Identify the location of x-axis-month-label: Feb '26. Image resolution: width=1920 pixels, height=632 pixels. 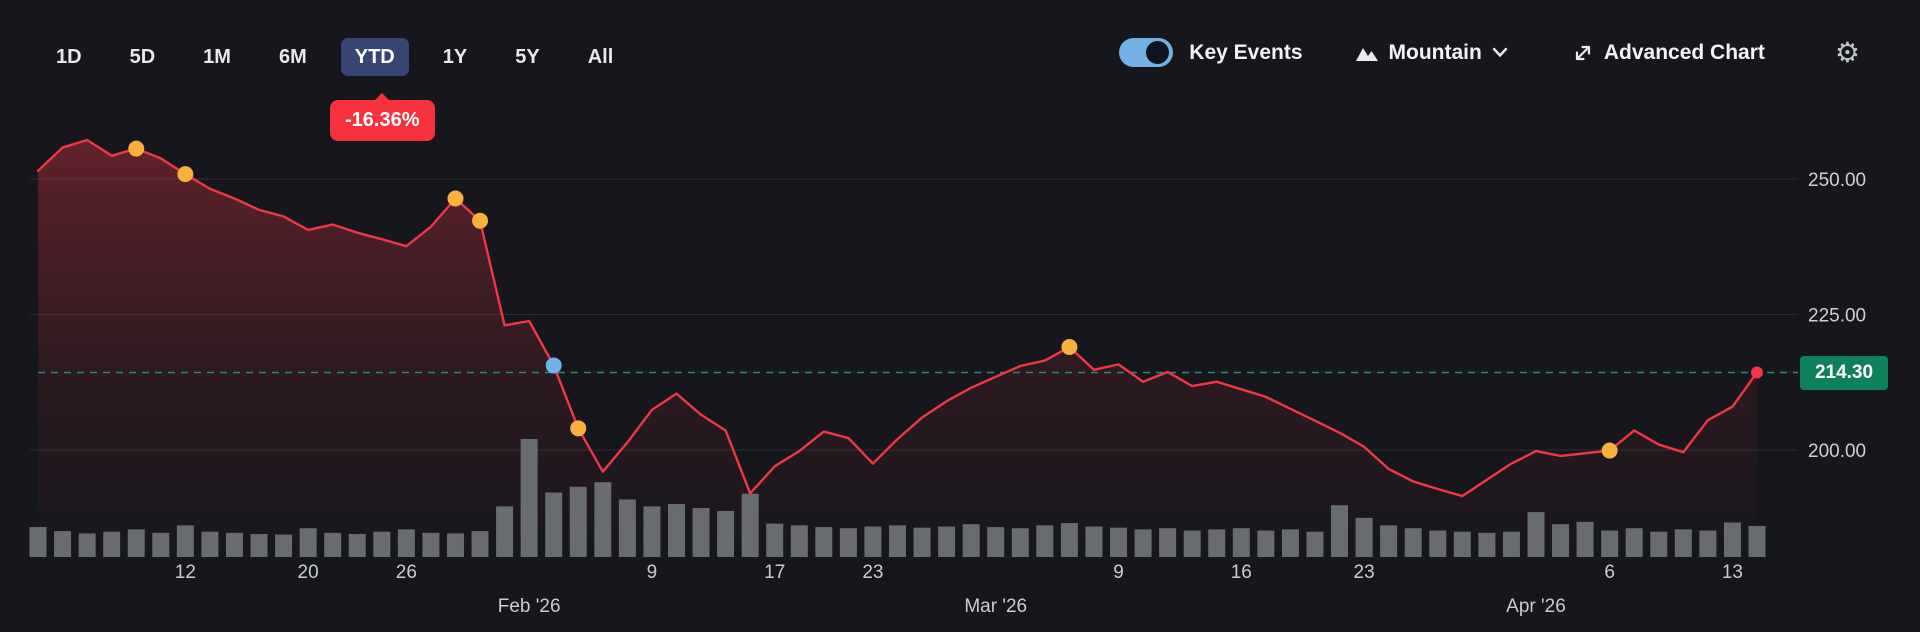
(529, 606).